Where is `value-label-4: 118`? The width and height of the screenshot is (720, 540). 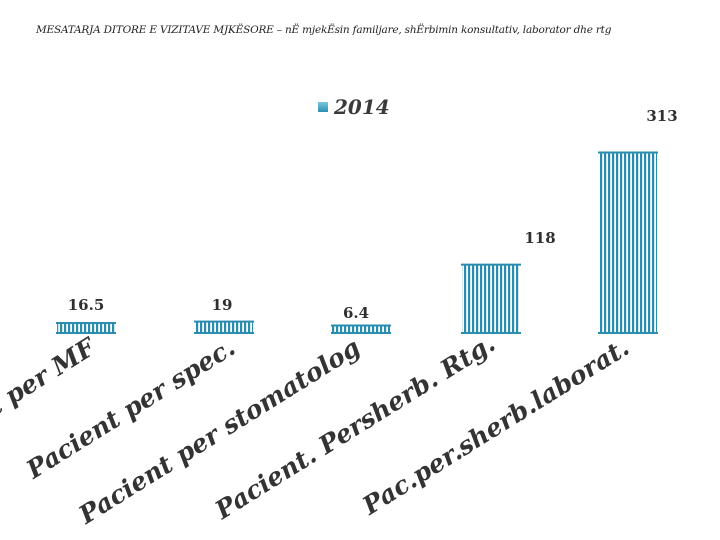 value-label-4: 118 is located at coordinates (539, 238).